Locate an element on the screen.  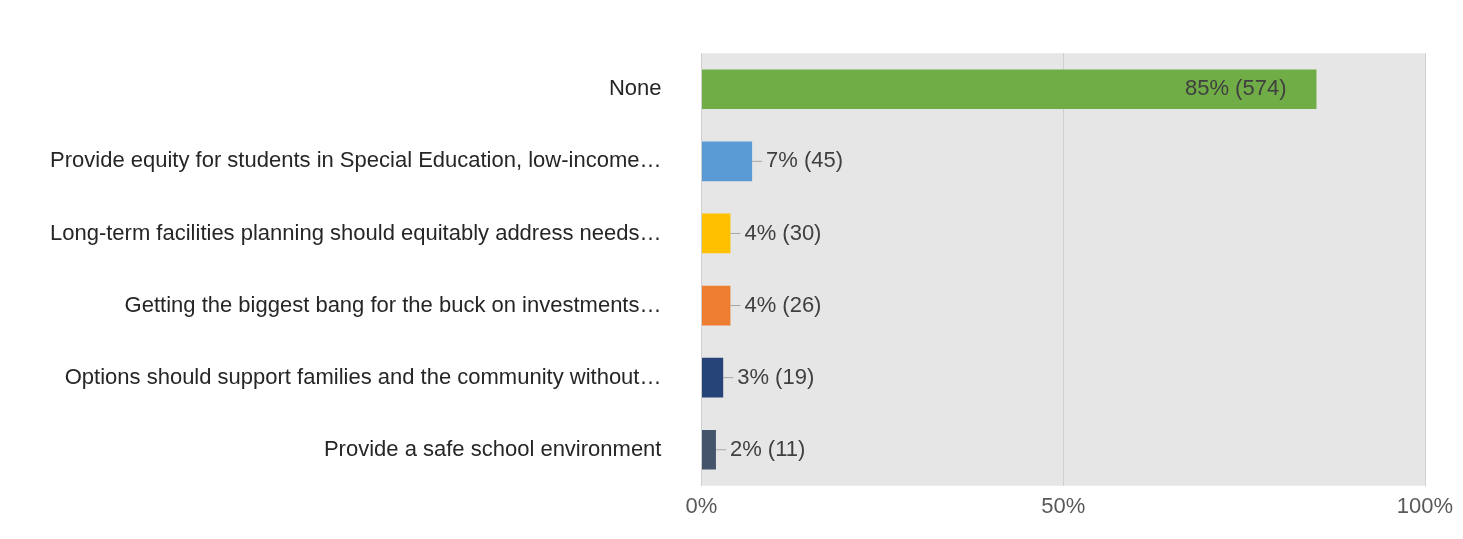
data-label: 7% (45) is located at coordinates (805, 160).